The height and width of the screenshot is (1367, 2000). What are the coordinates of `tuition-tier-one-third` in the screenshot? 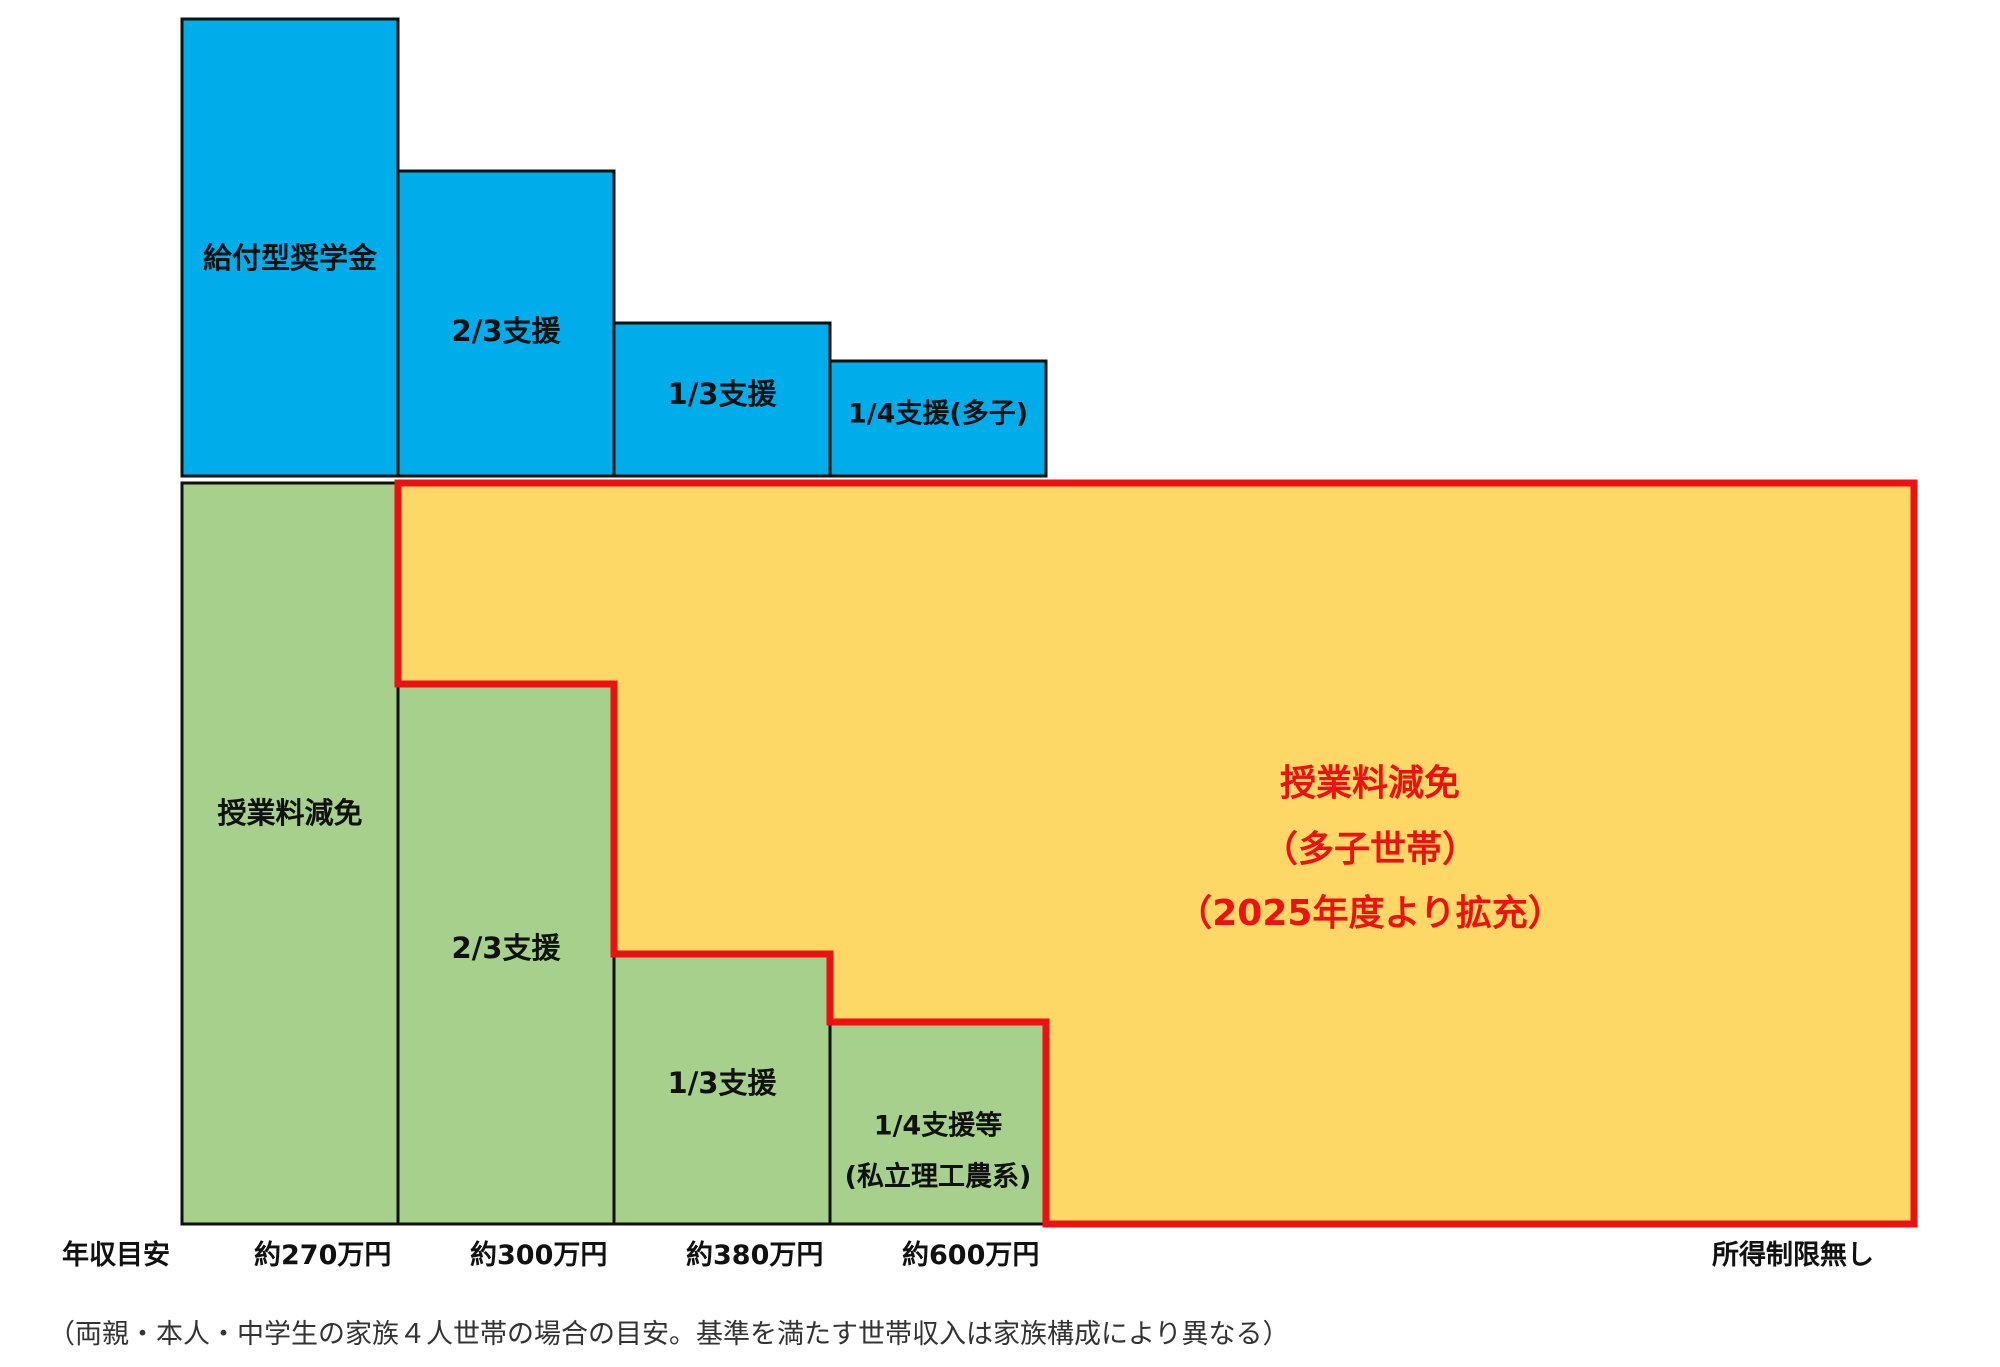 It's located at (722, 1089).